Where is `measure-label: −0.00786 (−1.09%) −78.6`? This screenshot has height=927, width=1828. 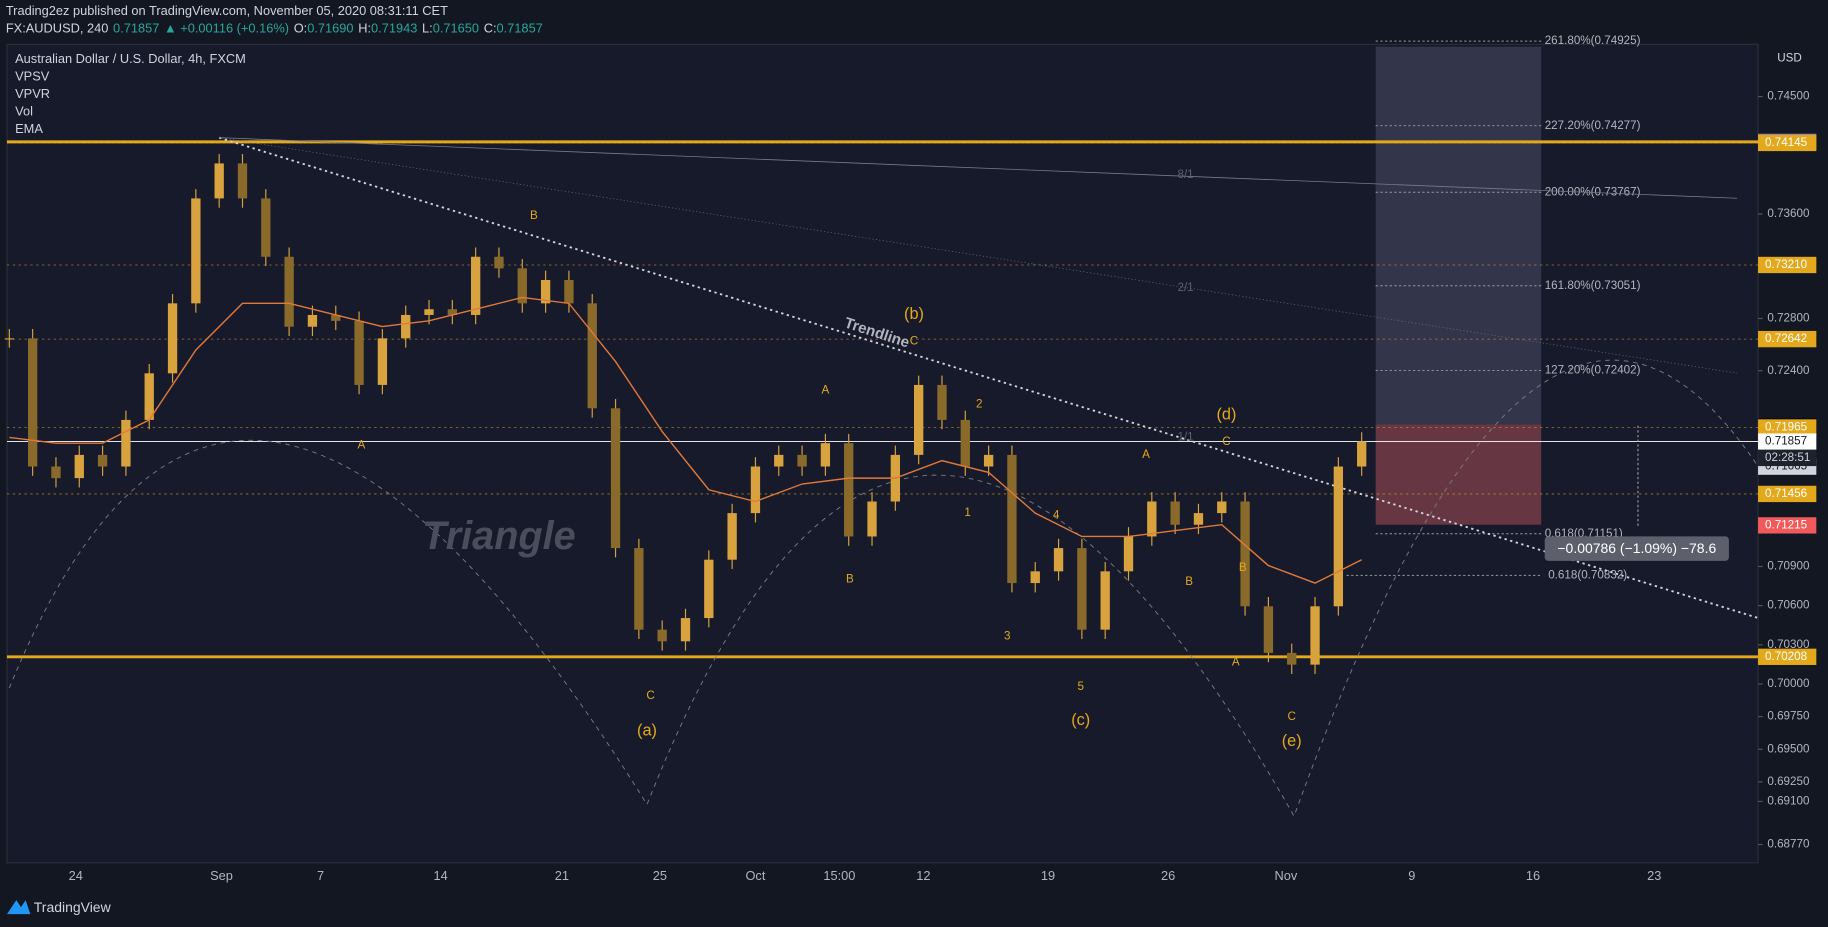
measure-label: −0.00786 (−1.09%) −78.6 is located at coordinates (1636, 548).